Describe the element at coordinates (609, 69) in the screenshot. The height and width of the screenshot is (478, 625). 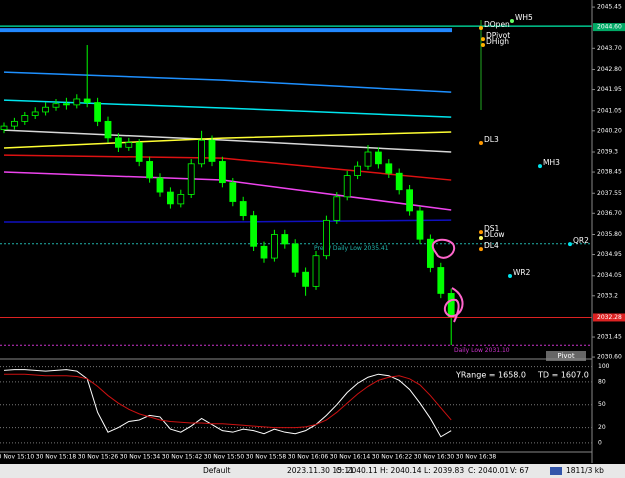
I see `y-tick-label: 2042.80` at that location.